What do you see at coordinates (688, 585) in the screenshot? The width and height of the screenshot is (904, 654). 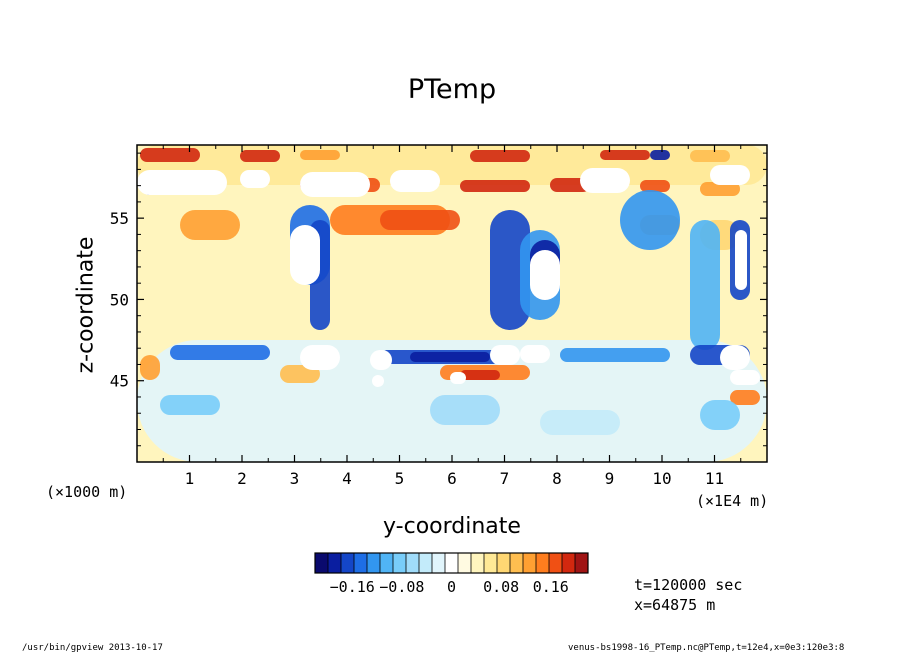 I see `time-annotation: t=120000 sec` at bounding box center [688, 585].